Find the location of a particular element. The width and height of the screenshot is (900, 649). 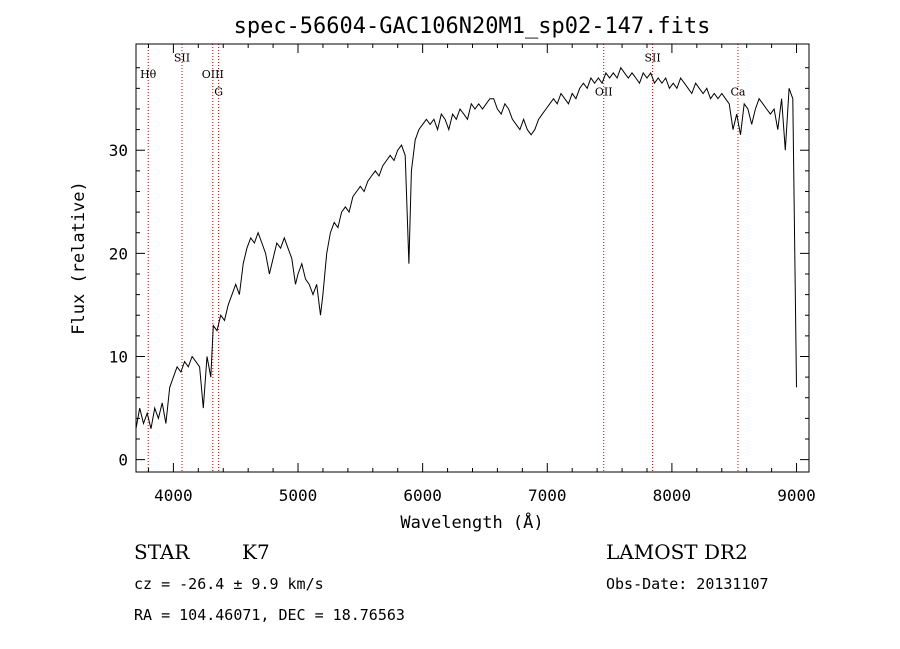

line-marker-label-0: Hθ is located at coordinates (148, 74).